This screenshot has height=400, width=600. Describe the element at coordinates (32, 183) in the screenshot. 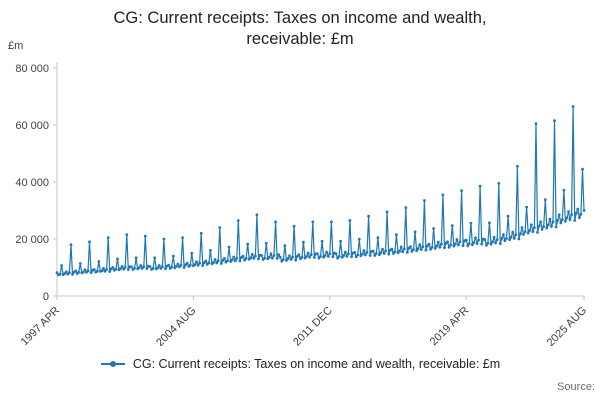

I see `y-tick-label: 40 000` at that location.